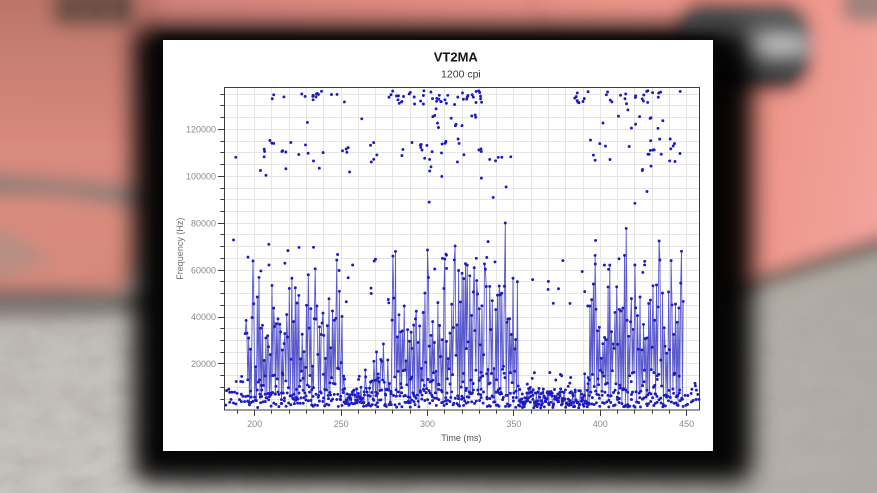  I want to click on svg-text: 400, so click(600, 424).